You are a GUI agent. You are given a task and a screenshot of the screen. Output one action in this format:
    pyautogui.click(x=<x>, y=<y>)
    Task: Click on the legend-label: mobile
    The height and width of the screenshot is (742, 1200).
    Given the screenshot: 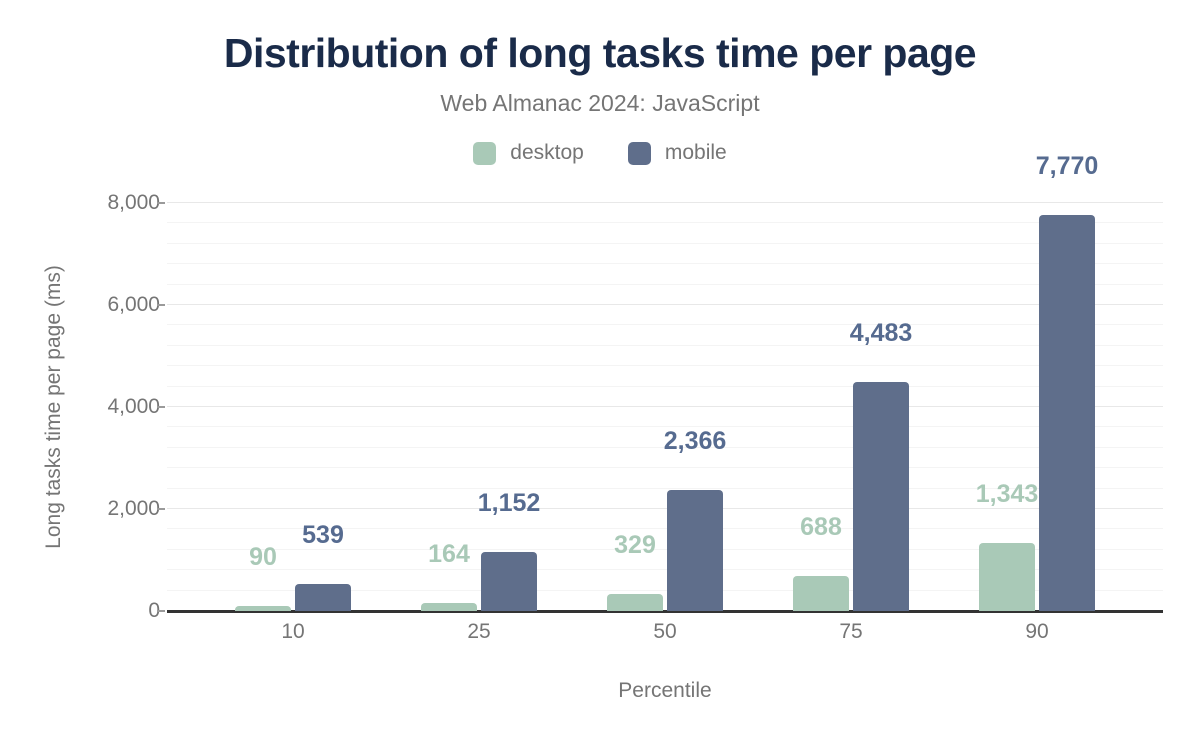 What is the action you would take?
    pyautogui.click(x=695, y=152)
    